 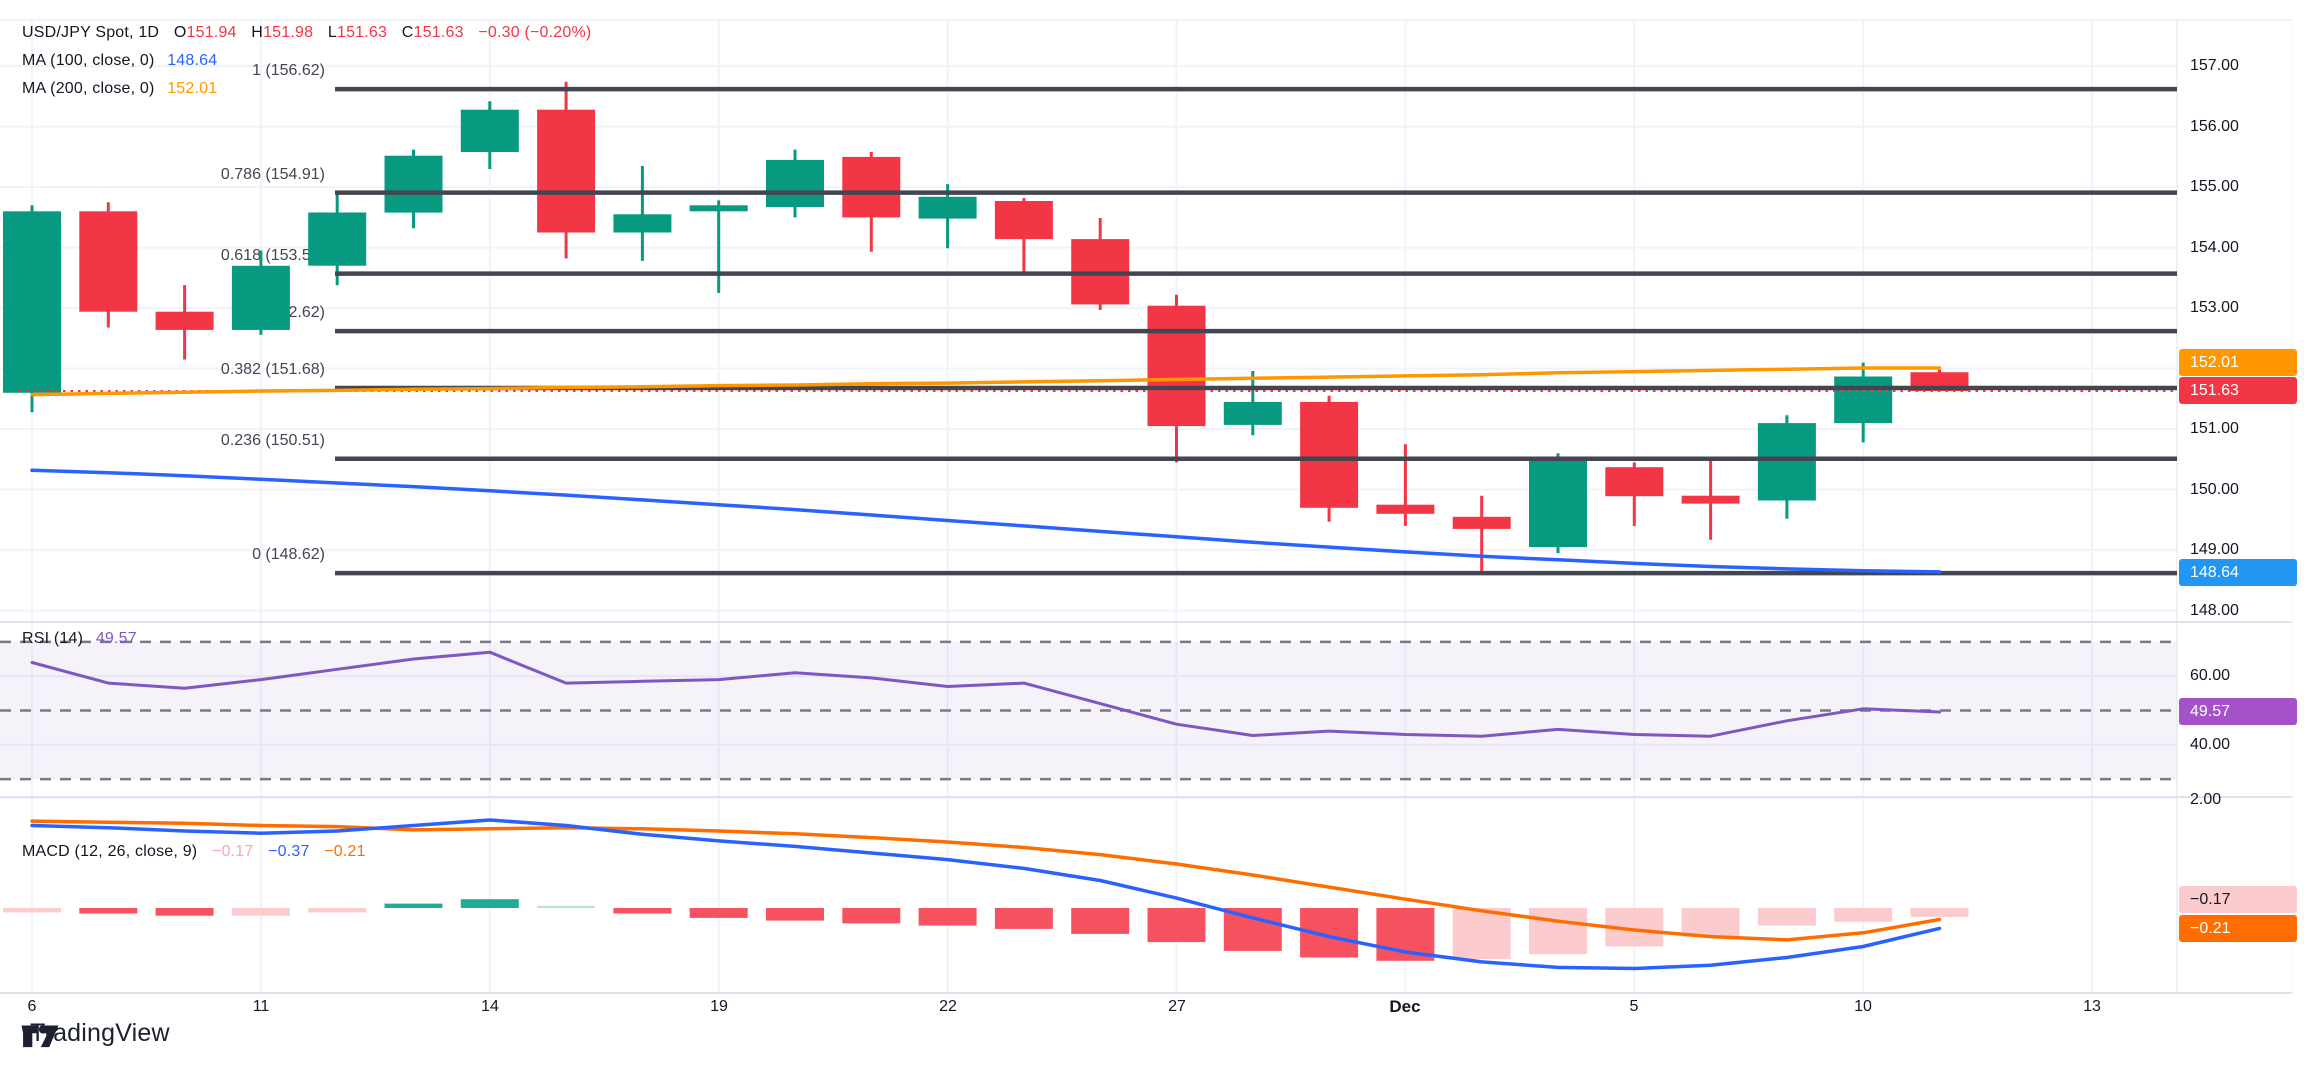 What do you see at coordinates (53, 638) in the screenshot?
I see `rsi-label: RSI (14)` at bounding box center [53, 638].